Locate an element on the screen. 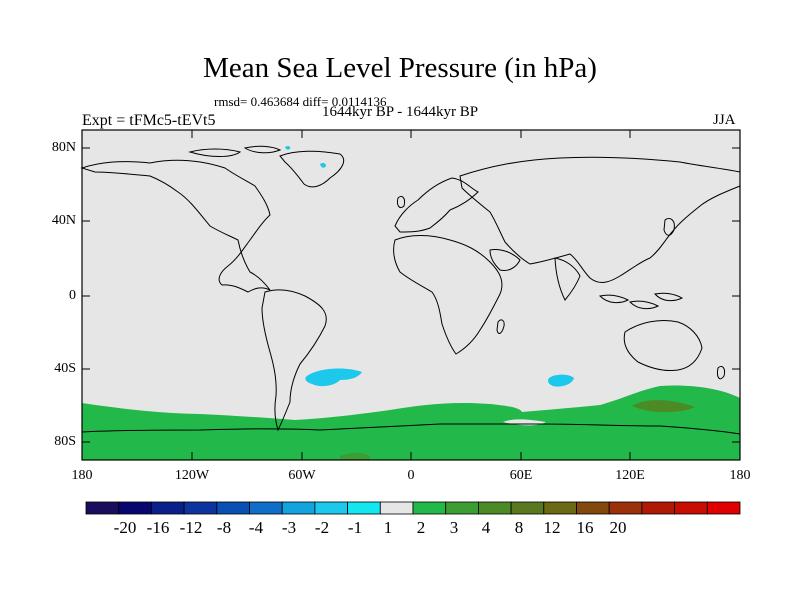  experiment-label: Expt = tFMc5-tEVt5 is located at coordinates (149, 120).